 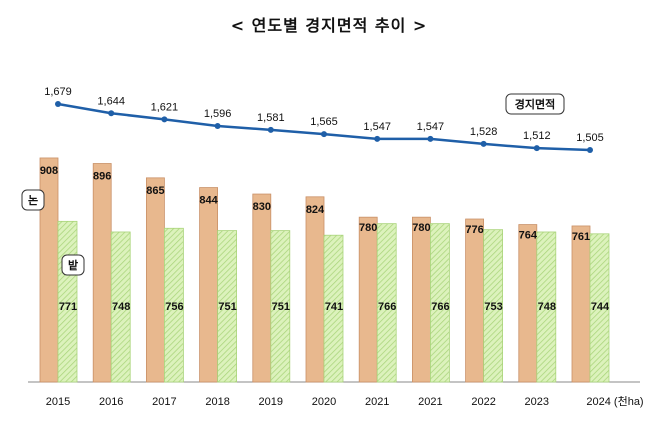 I want to click on x-tick-label: 2015, so click(x=58, y=402).